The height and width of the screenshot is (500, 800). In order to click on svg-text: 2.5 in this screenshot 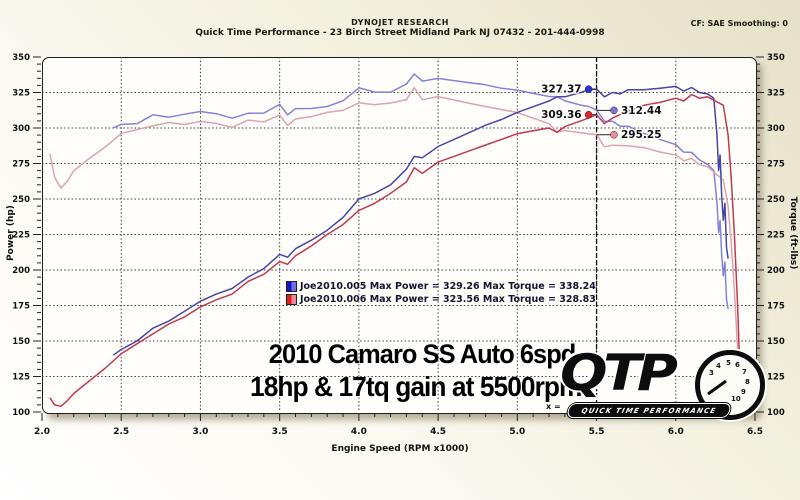, I will do `click(121, 432)`.